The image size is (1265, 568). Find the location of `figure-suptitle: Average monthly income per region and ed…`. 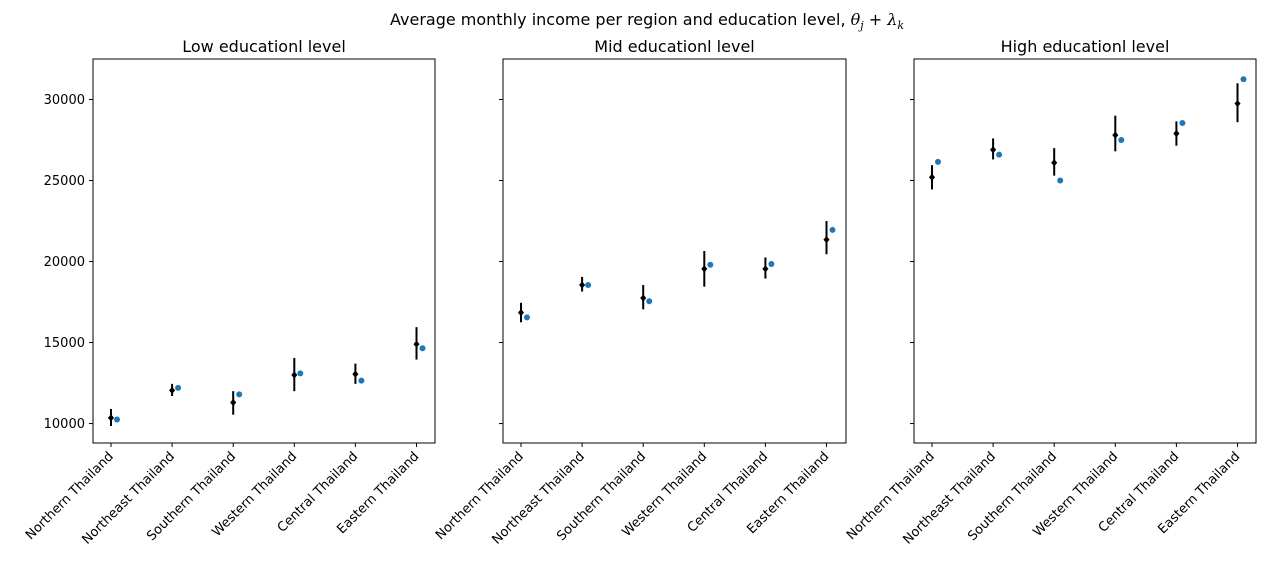

figure-suptitle: Average monthly income per region and ed… is located at coordinates (647, 21).